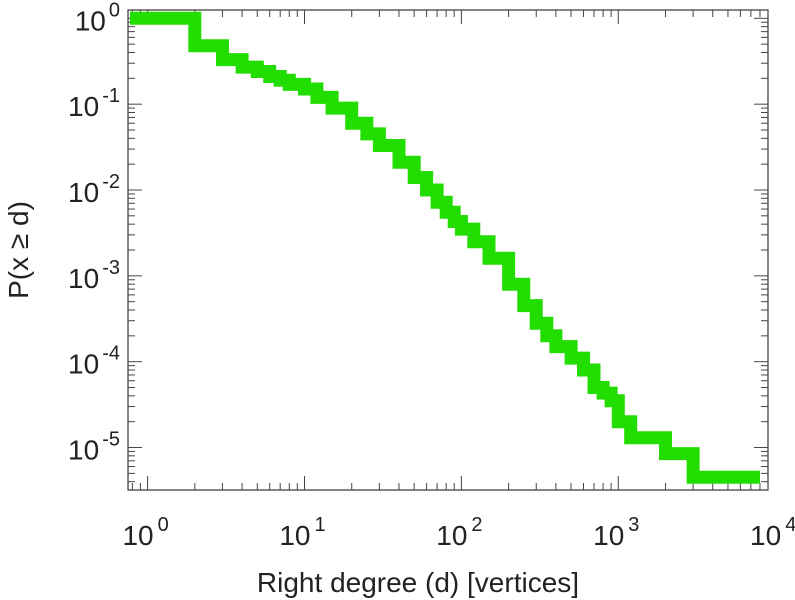 This screenshot has height=600, width=795. What do you see at coordinates (94, 361) in the screenshot?
I see `y-tick-label: 10 -4` at bounding box center [94, 361].